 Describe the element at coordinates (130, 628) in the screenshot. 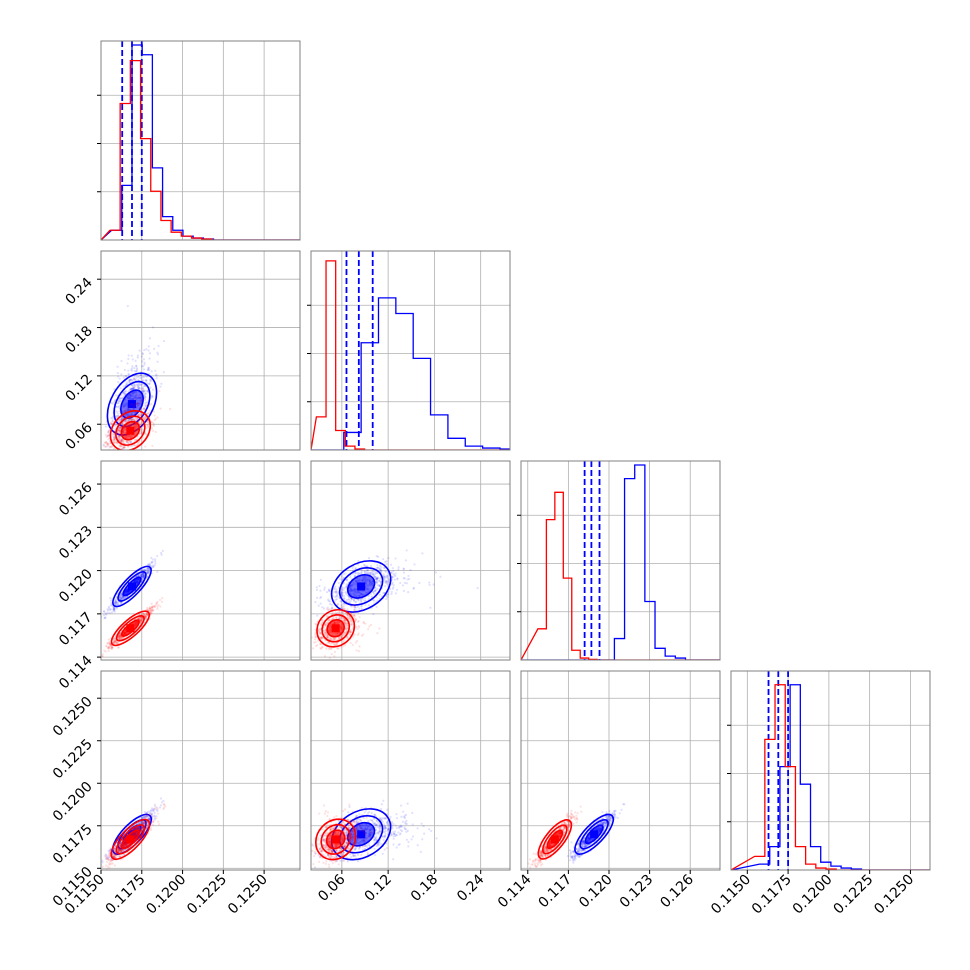

I see `contour` at that location.